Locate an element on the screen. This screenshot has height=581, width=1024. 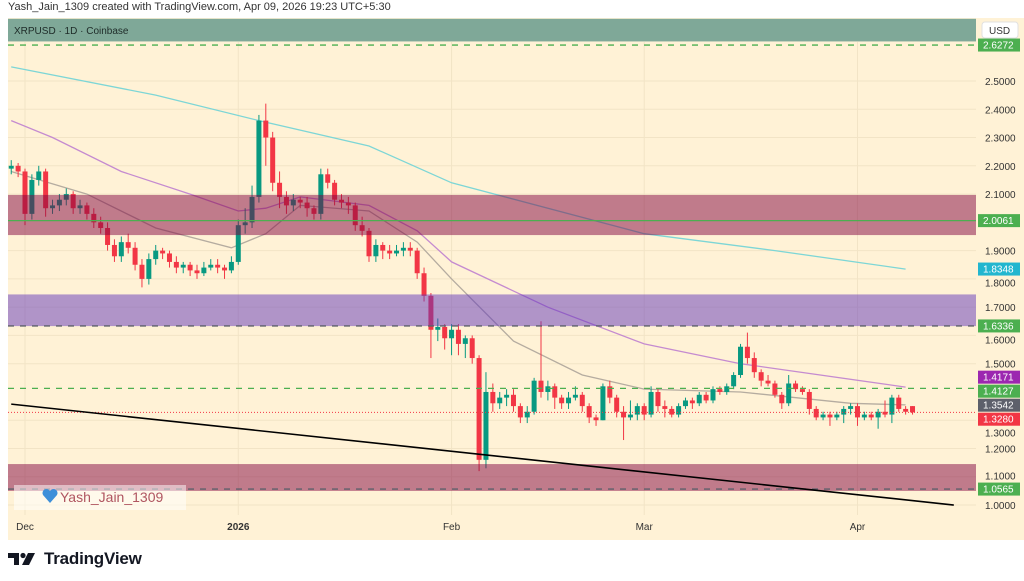
y-tick-label: 1.6000 is located at coordinates (1000, 340).